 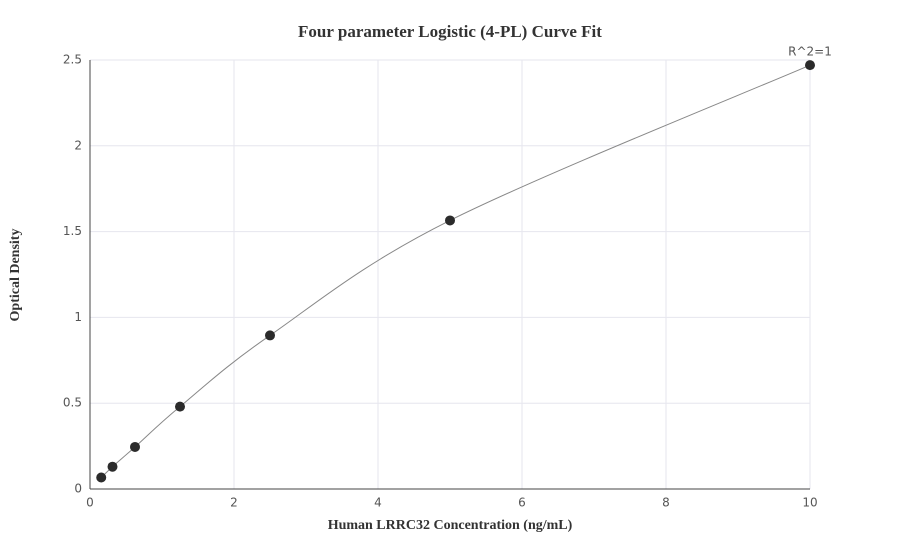 I want to click on x-axis-label: Human LRRC32 Concentration (ng/mL), so click(x=450, y=525).